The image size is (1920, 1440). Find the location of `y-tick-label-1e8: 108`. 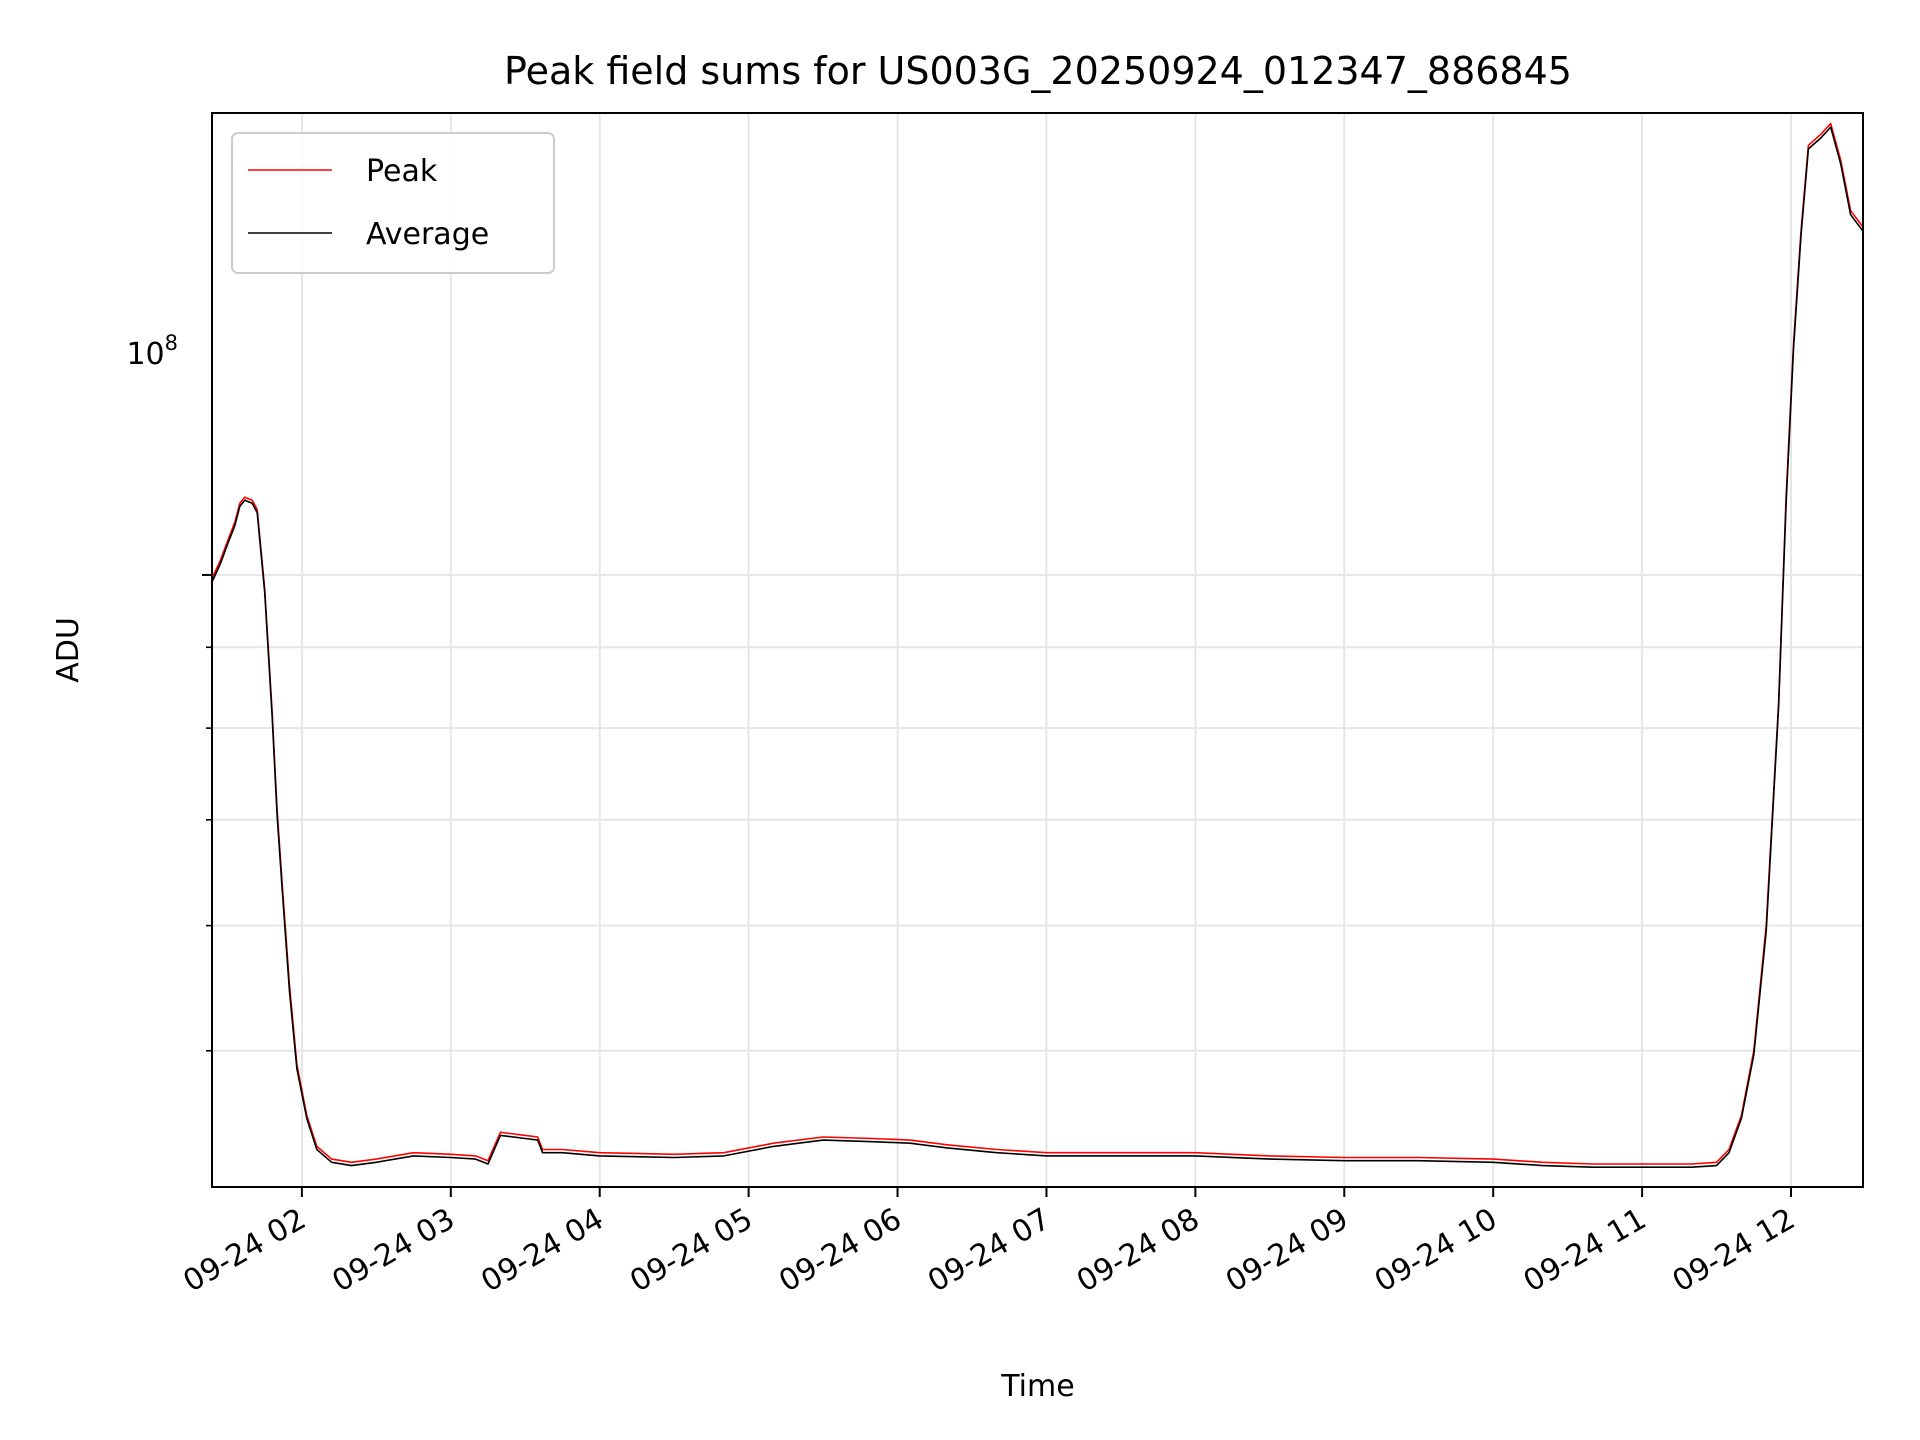

y-tick-label-1e8: 108 is located at coordinates (152, 351).